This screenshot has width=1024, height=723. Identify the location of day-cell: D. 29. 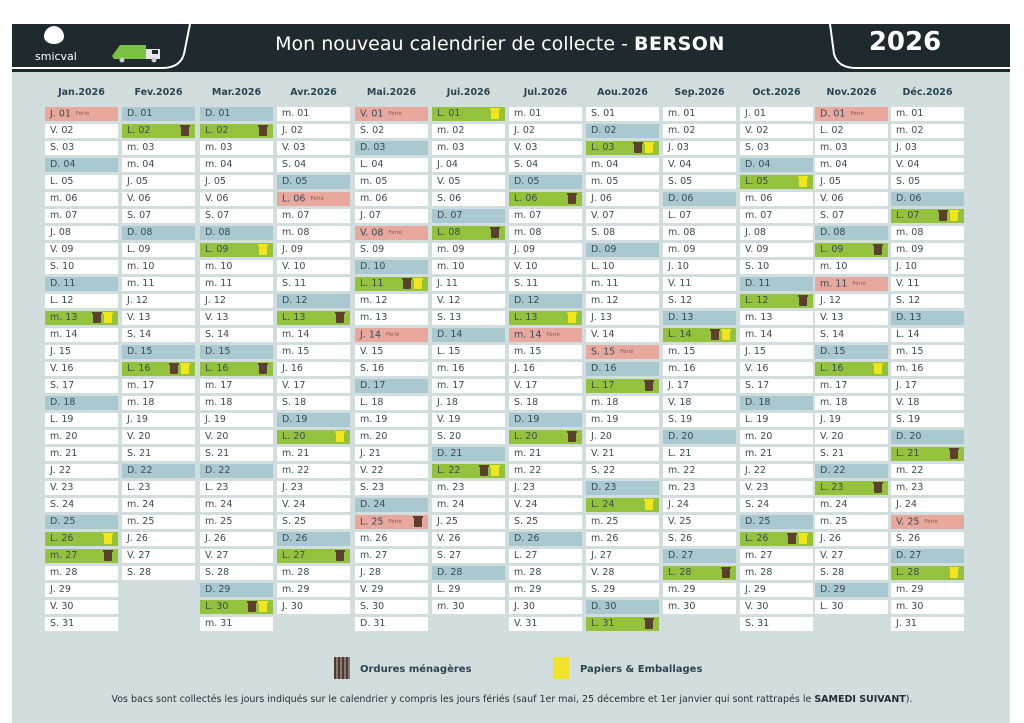
(236, 590).